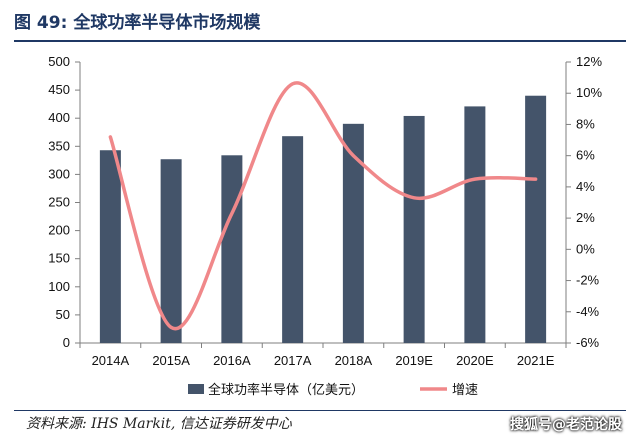 The width and height of the screenshot is (640, 447). What do you see at coordinates (159, 424) in the screenshot?
I see `source-note: 资料来源: IHS Markit, 信达证券研发中心` at bounding box center [159, 424].